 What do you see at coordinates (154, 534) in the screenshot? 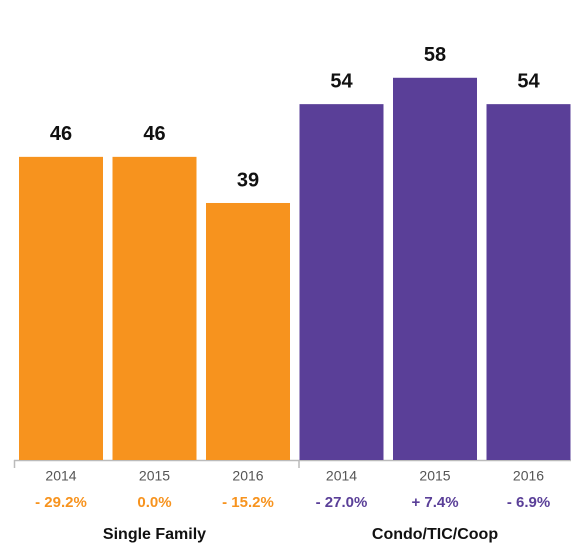
I see `group-label: Single Family` at bounding box center [154, 534].